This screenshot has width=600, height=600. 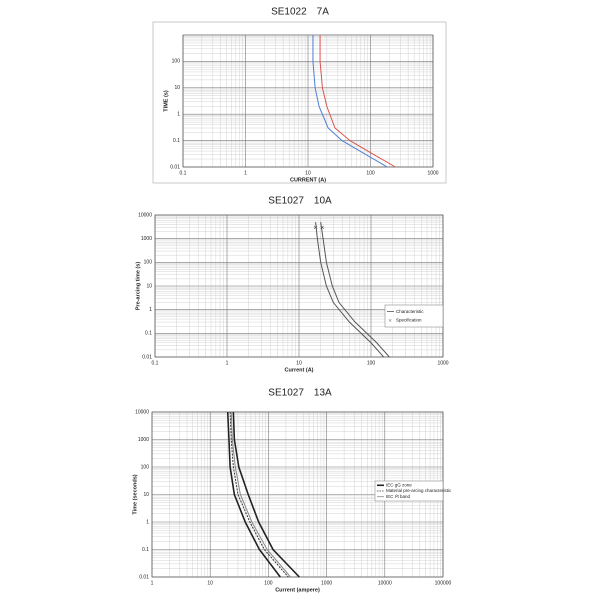 What do you see at coordinates (409, 320) in the screenshot?
I see `legend-label: Specification` at bounding box center [409, 320].